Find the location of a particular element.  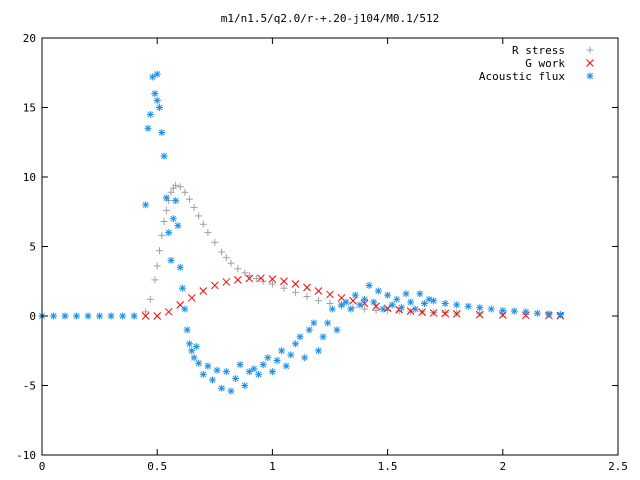

legend-marker is located at coordinates (590, 50).